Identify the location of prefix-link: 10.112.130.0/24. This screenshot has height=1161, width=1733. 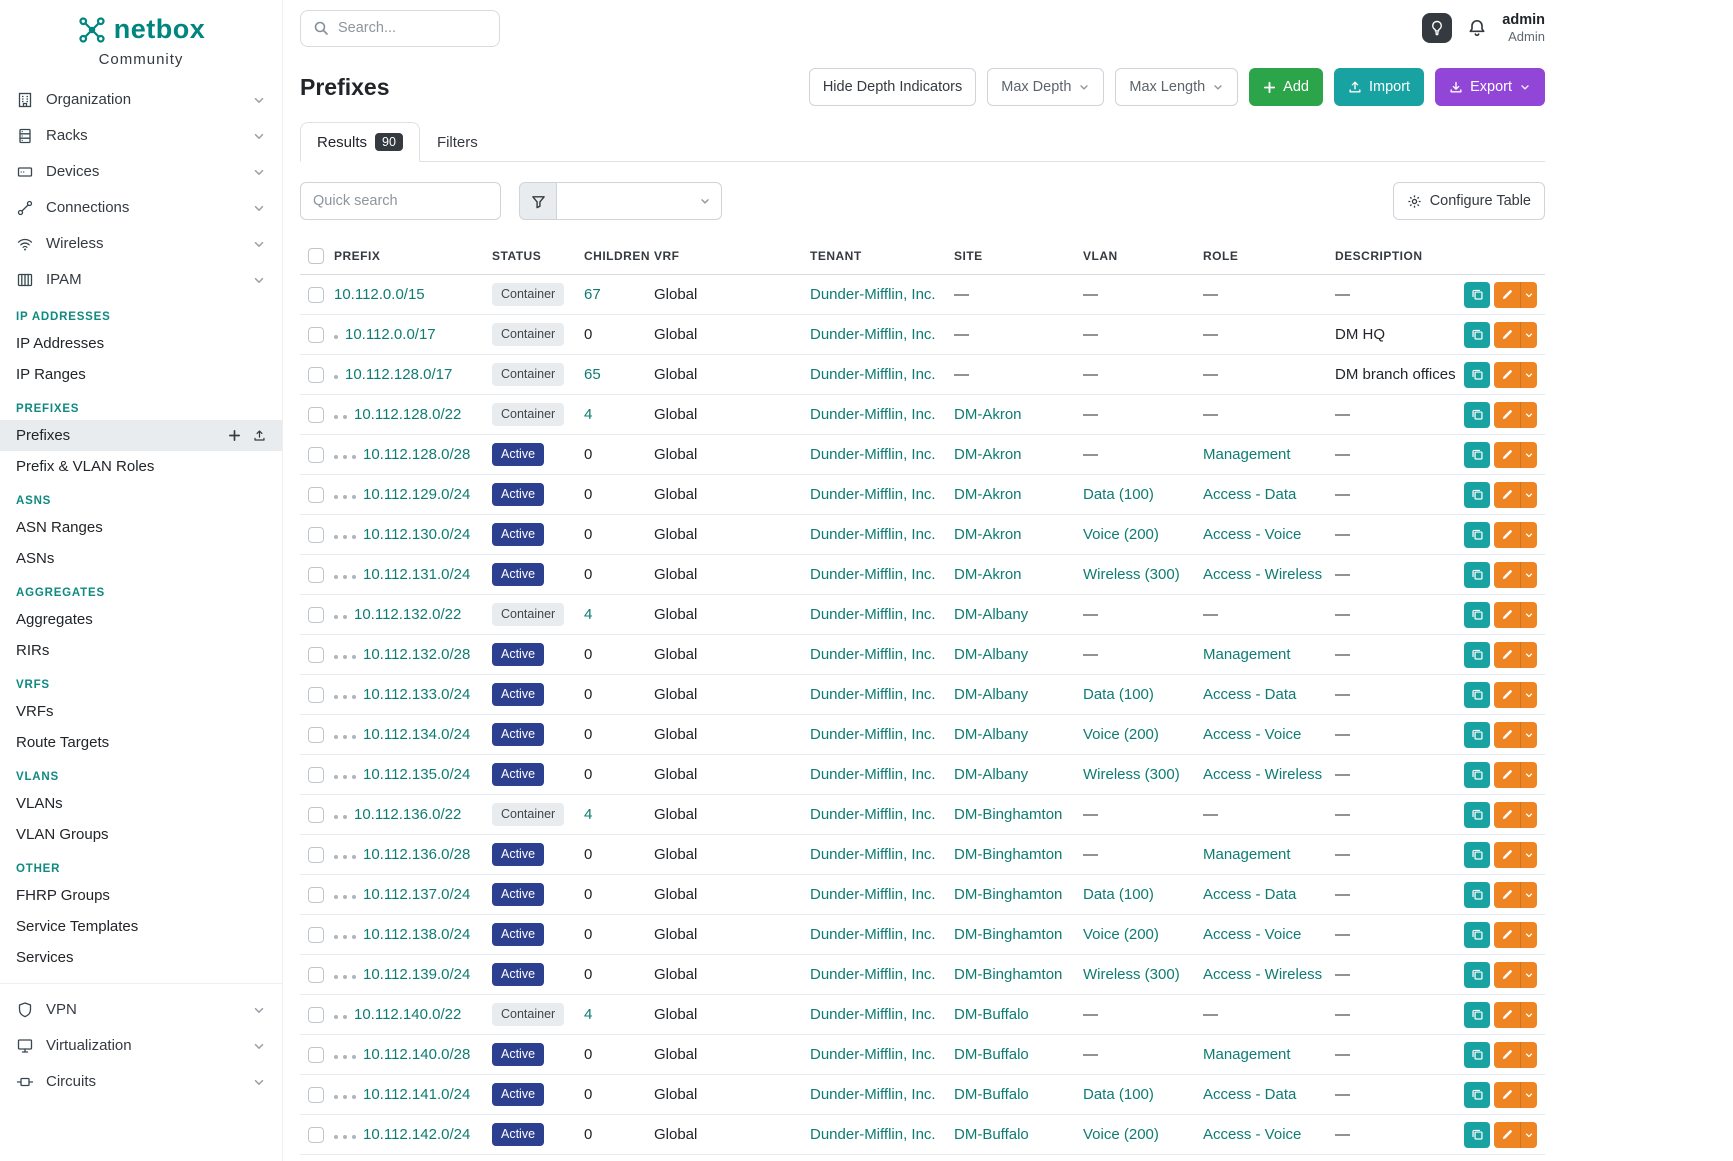
(417, 534).